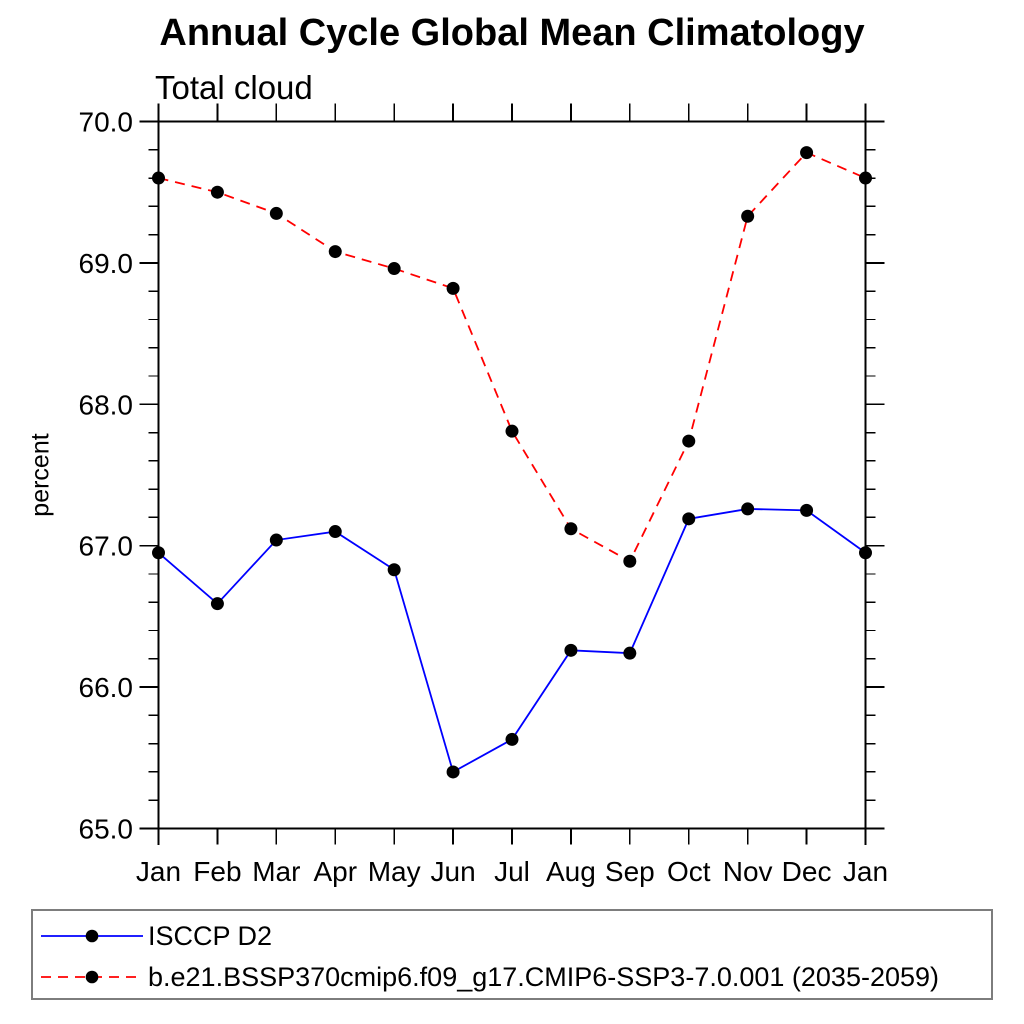  Describe the element at coordinates (512, 33) in the screenshot. I see `chart-title: Annual Cycle Global Mean Climatology` at that location.